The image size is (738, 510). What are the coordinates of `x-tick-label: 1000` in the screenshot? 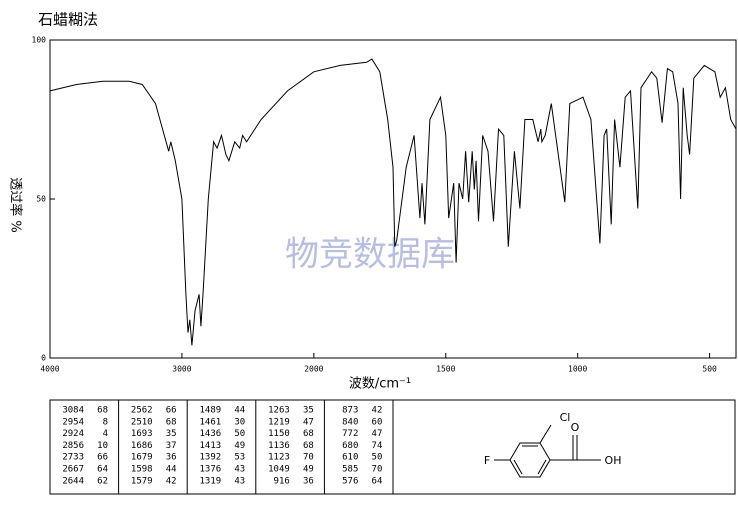 It's located at (577, 369).